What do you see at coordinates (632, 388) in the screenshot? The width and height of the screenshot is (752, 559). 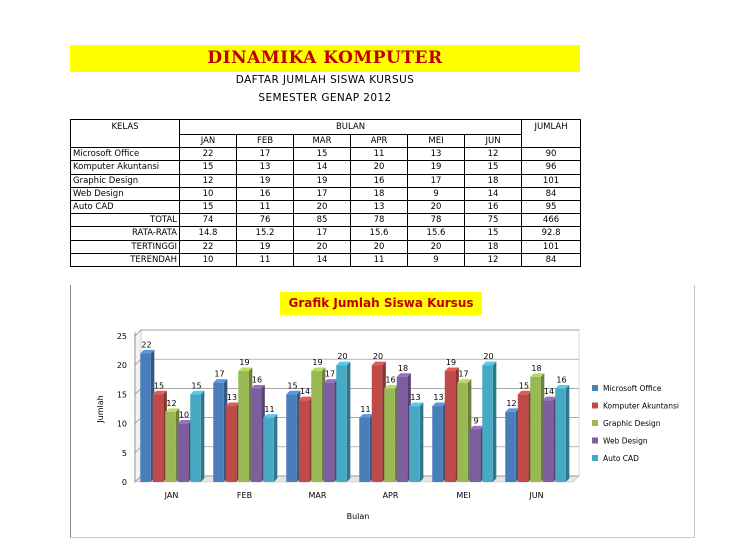 I see `legend-label: Microsoft Office` at bounding box center [632, 388].